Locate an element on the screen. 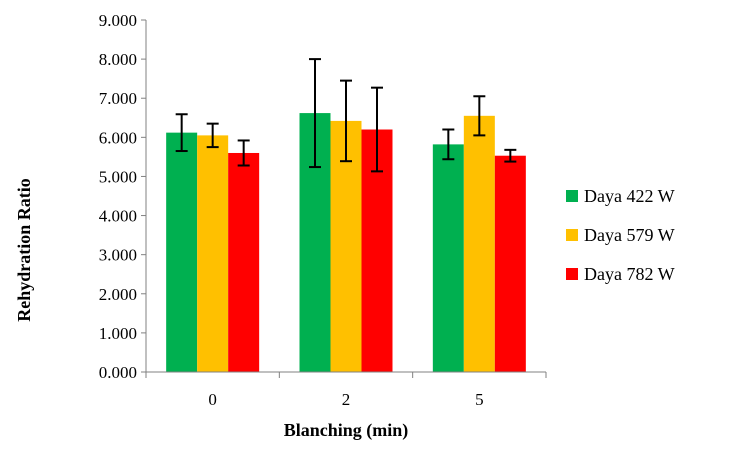  error-bars is located at coordinates (346, 115).